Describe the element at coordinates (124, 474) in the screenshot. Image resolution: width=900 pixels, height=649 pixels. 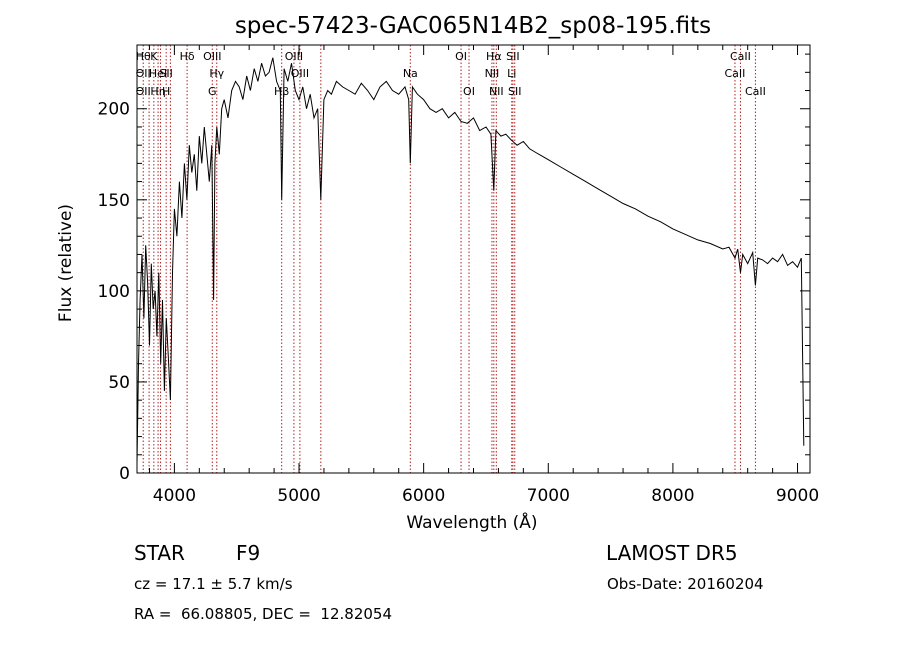
I see `y-tick-label: 0` at that location.